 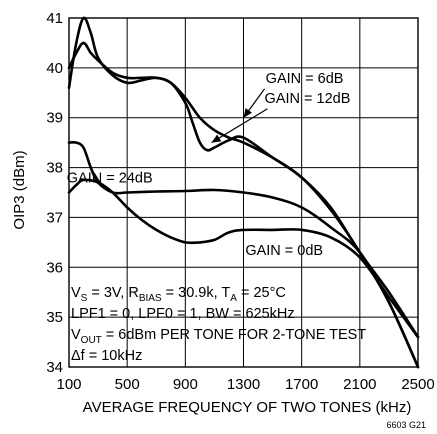 What do you see at coordinates (54, 267) in the screenshot?
I see `y-tick-2: 36` at bounding box center [54, 267].